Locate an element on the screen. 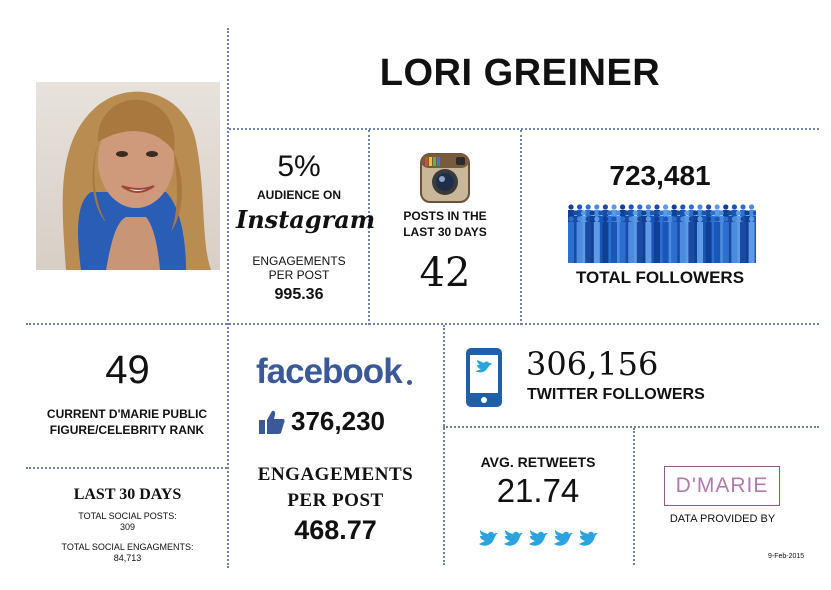 The image size is (831, 590). instagram-engagements-label: ENGAGEMENTS PER POST is located at coordinates (299, 268).